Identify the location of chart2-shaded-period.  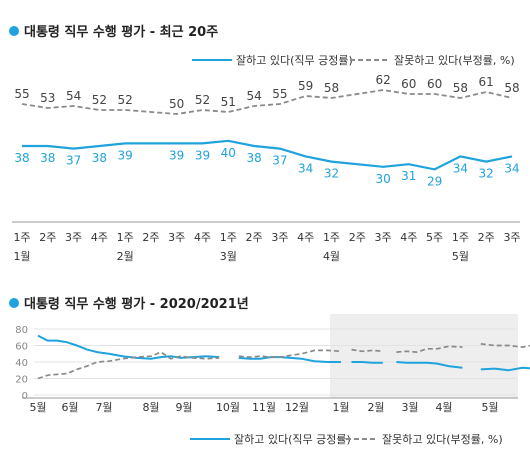
(424, 356).